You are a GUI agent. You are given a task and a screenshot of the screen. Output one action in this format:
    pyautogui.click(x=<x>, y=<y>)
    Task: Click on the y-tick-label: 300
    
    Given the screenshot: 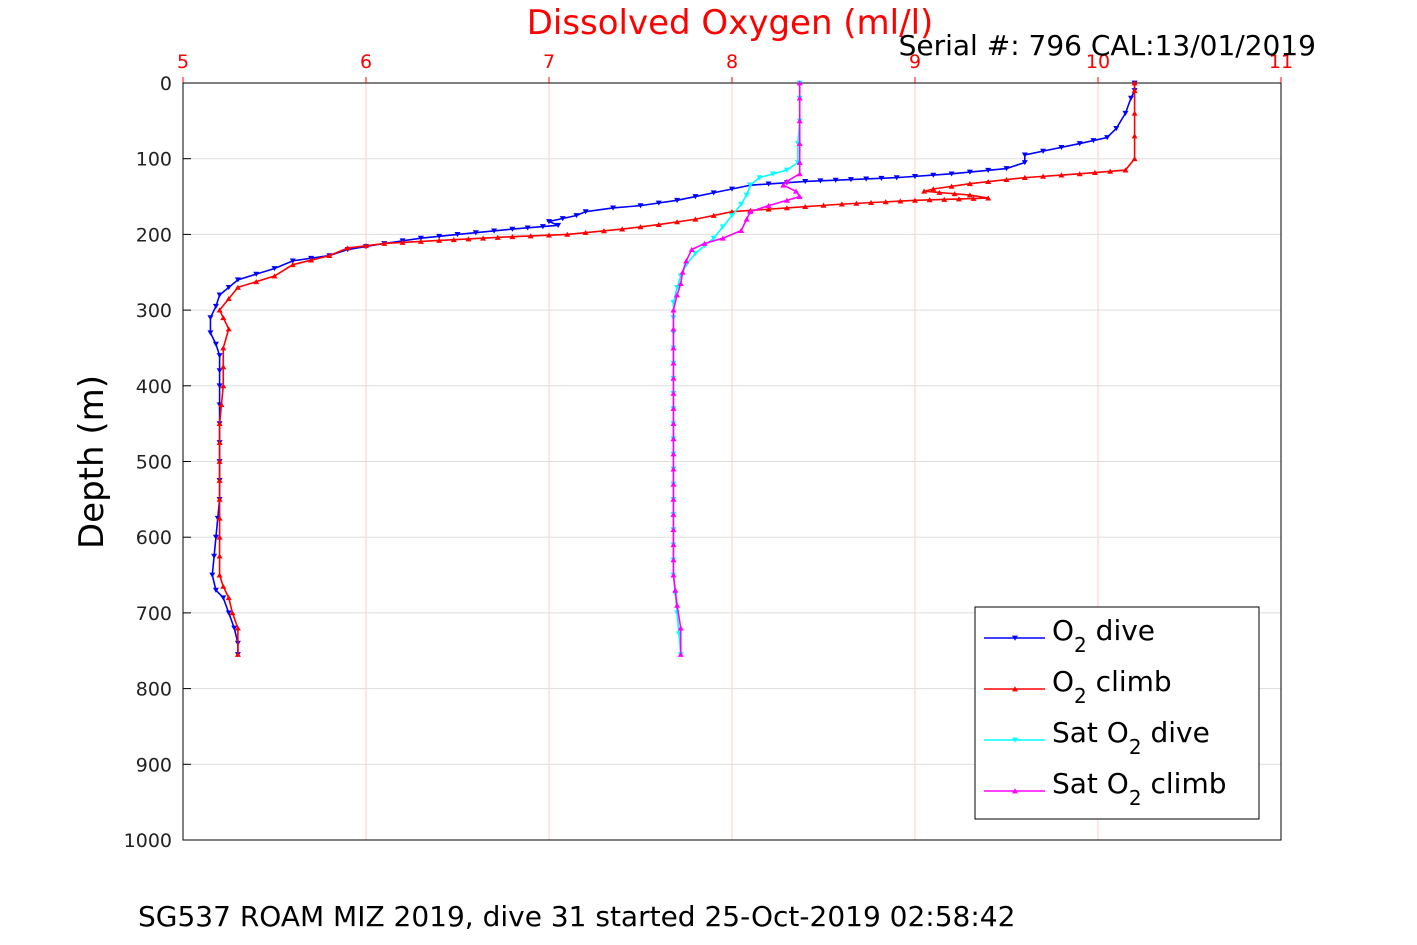 What is the action you would take?
    pyautogui.click(x=154, y=311)
    